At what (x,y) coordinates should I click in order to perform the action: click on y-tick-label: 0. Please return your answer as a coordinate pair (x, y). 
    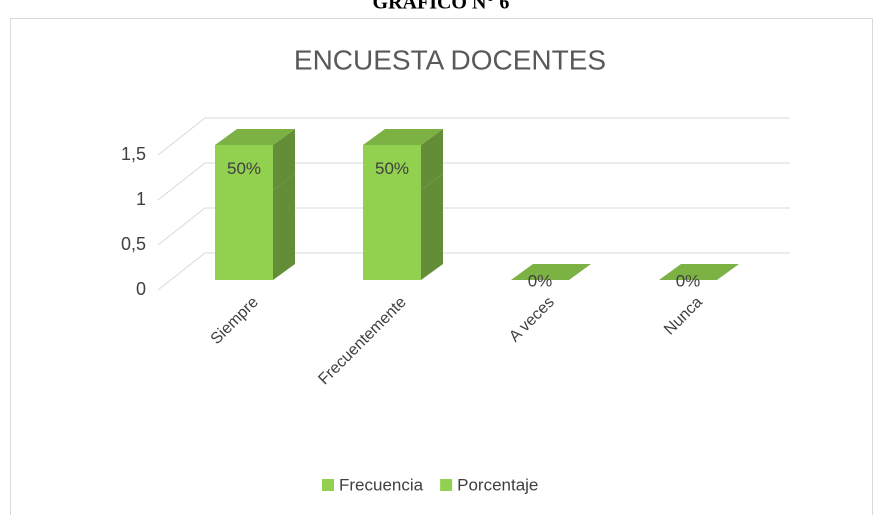
    Looking at the image, I should click on (141, 289).